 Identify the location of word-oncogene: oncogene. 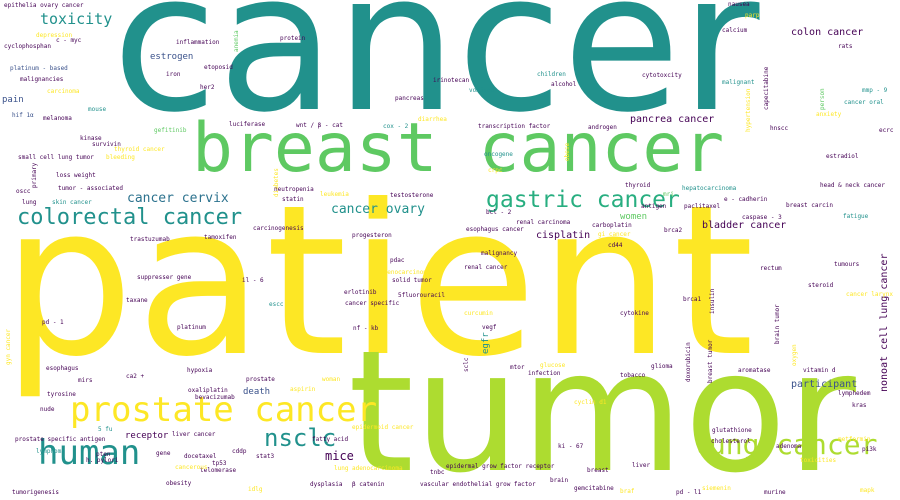
(498, 154).